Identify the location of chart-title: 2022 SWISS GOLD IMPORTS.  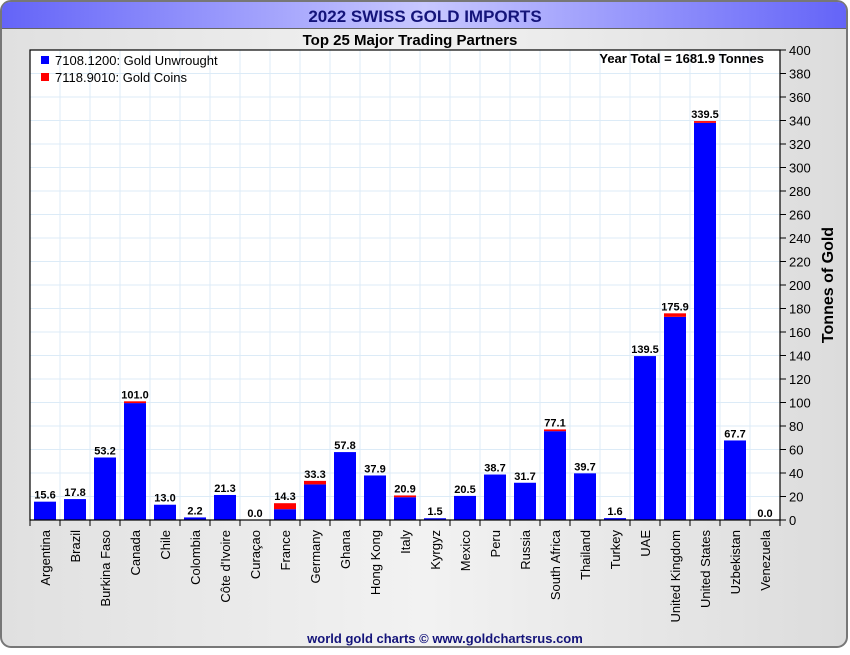
(424, 16).